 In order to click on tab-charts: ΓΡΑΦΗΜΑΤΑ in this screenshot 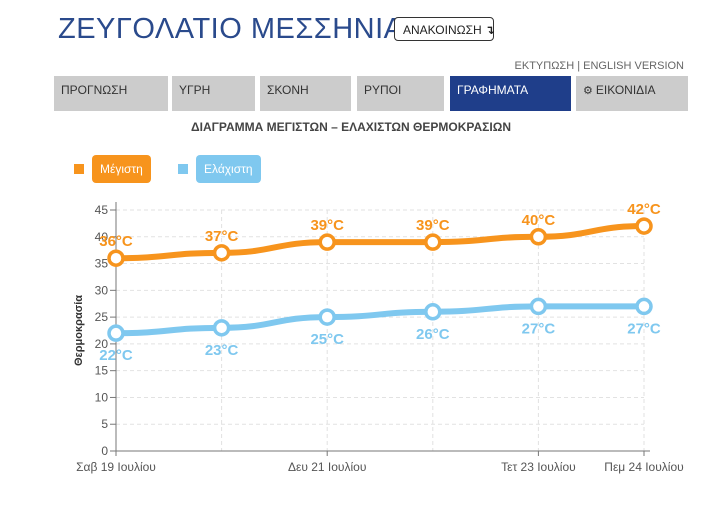, I will do `click(510, 93)`.